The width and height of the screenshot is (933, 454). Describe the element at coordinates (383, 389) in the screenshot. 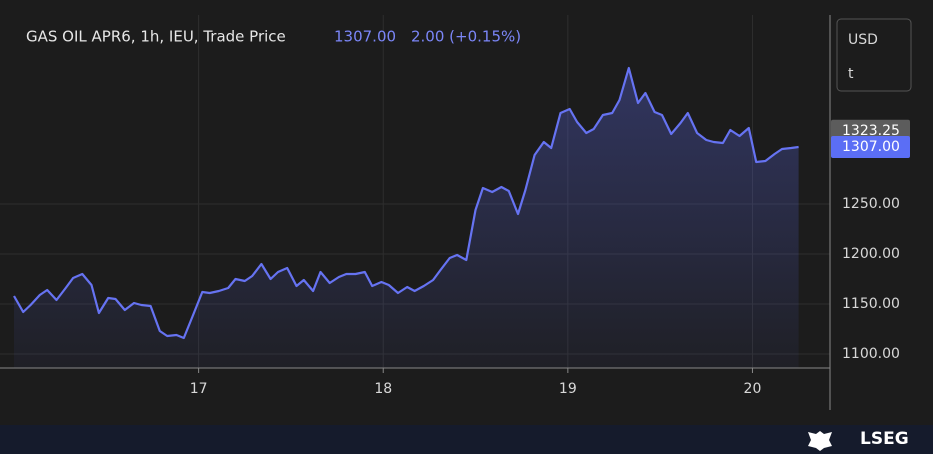

I see `x-tick-label: 18` at that location.